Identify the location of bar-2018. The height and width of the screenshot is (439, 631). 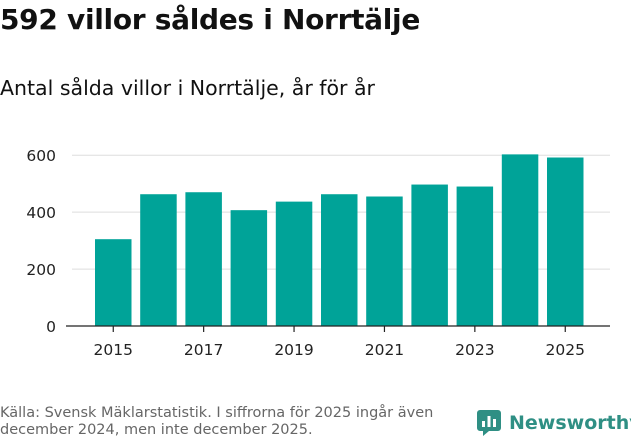
(249, 268).